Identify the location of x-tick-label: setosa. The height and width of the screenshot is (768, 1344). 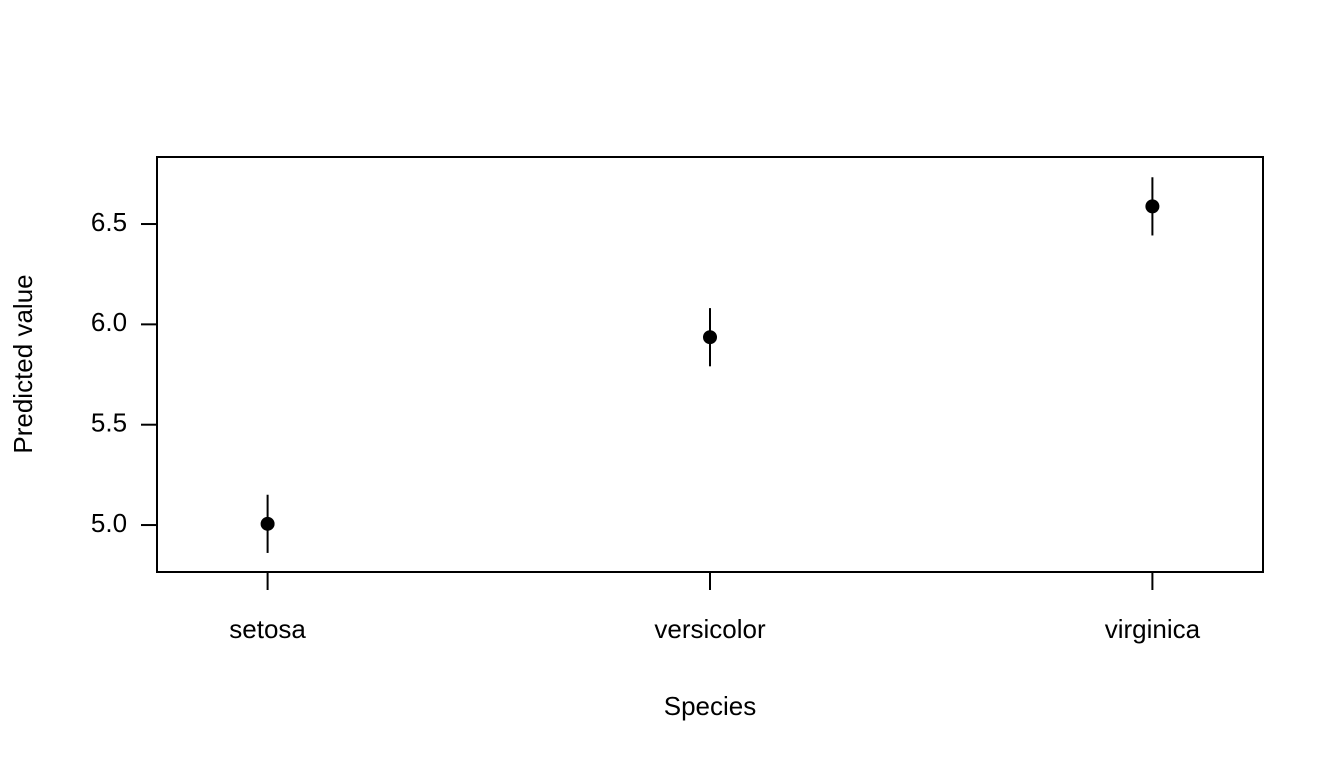
(267, 629).